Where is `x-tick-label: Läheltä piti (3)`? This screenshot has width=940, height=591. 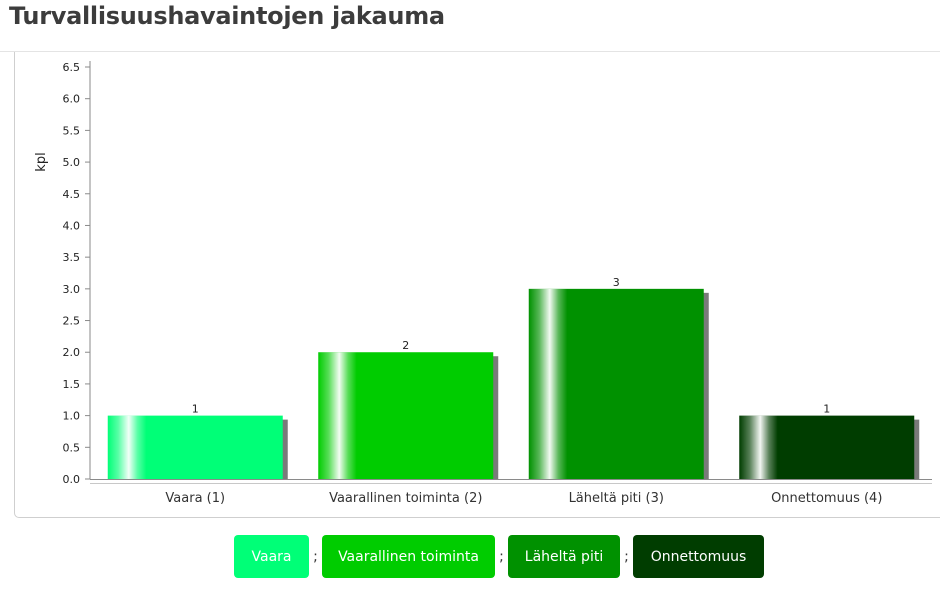
x-tick-label: Läheltä piti (3) is located at coordinates (616, 498).